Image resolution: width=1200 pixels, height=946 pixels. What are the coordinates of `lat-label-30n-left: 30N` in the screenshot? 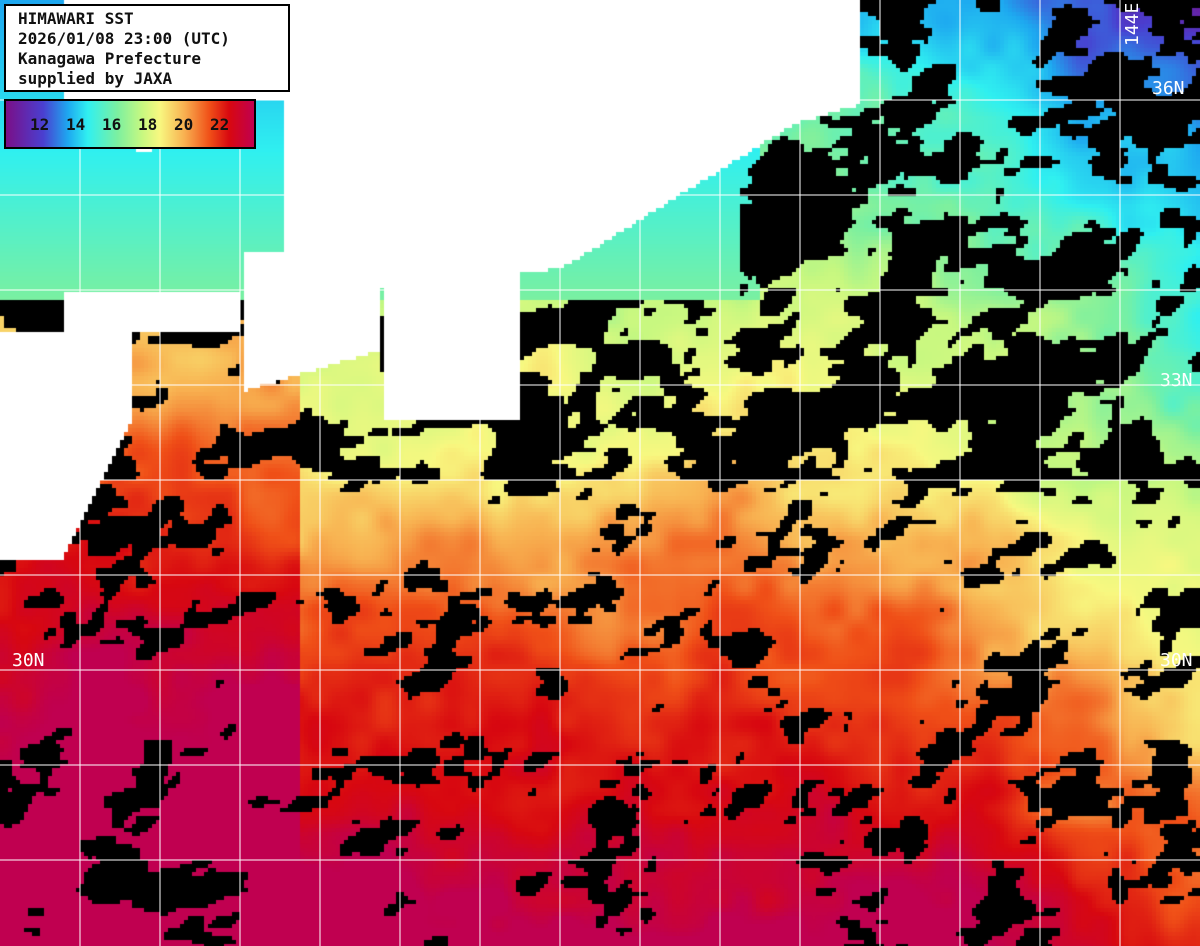 It's located at (28, 660).